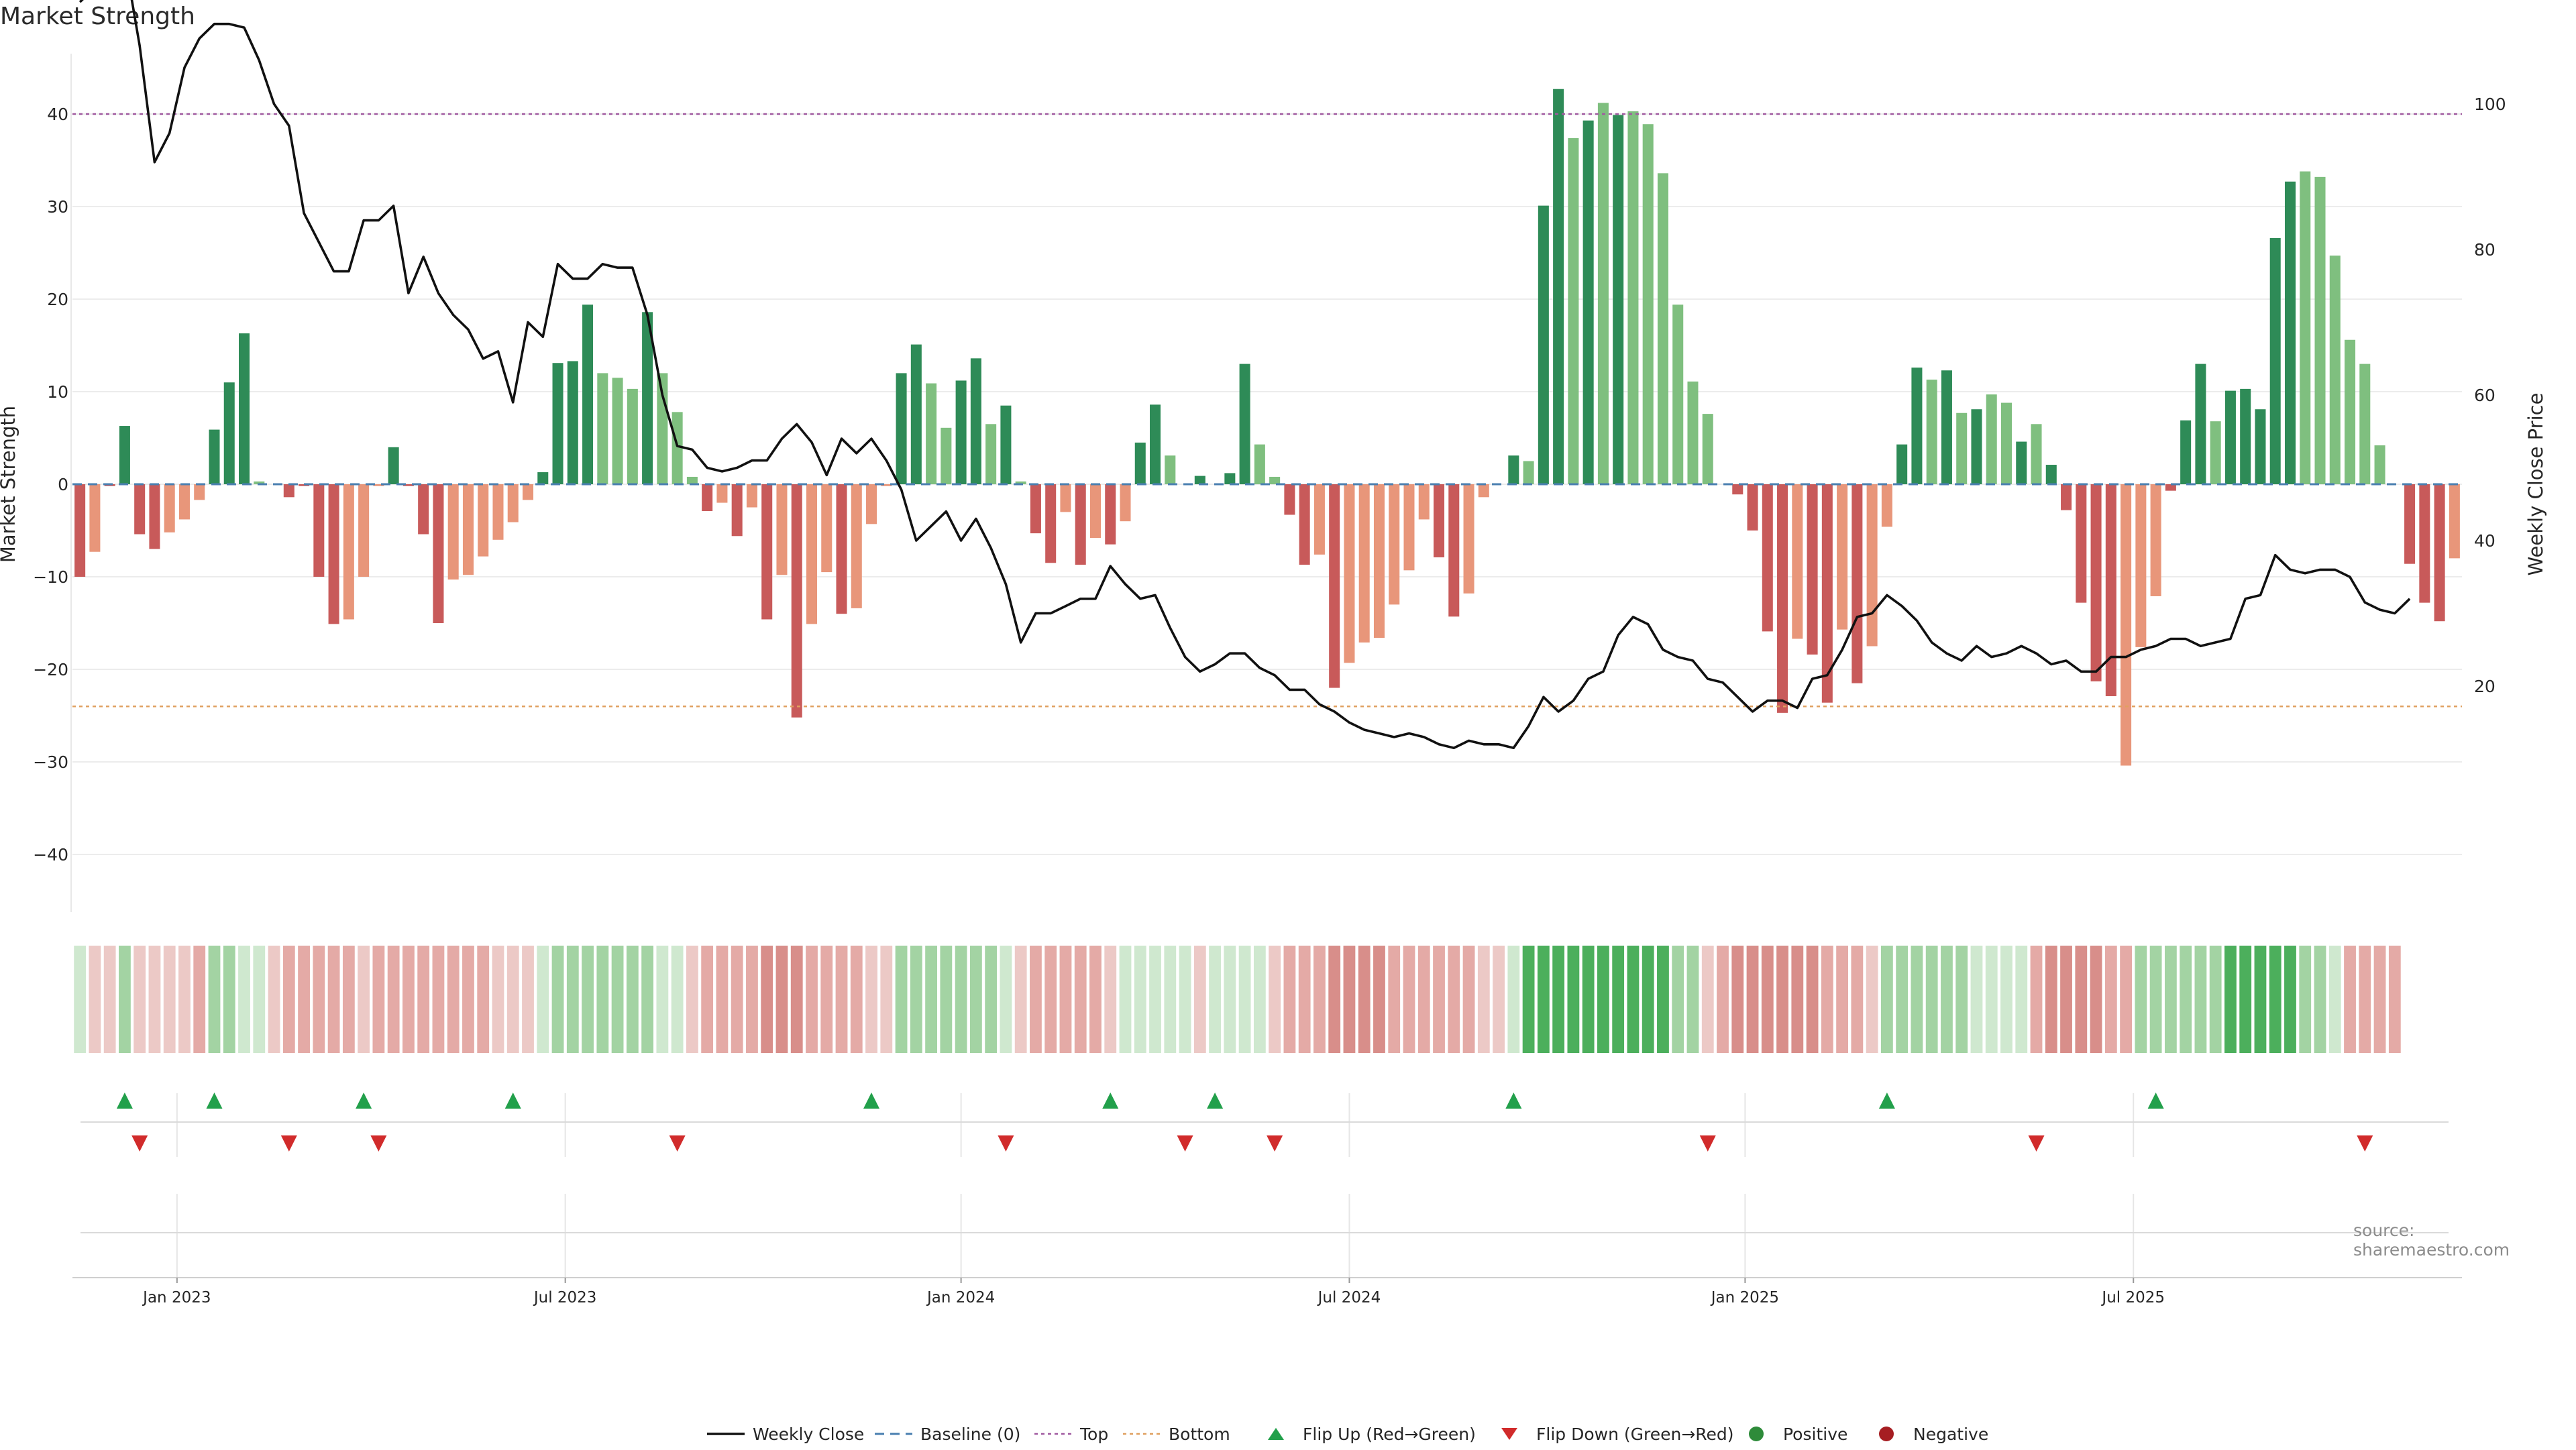 The width and height of the screenshot is (2576, 1450). What do you see at coordinates (893, 1434) in the screenshot?
I see `legend-baseline-swatch` at bounding box center [893, 1434].